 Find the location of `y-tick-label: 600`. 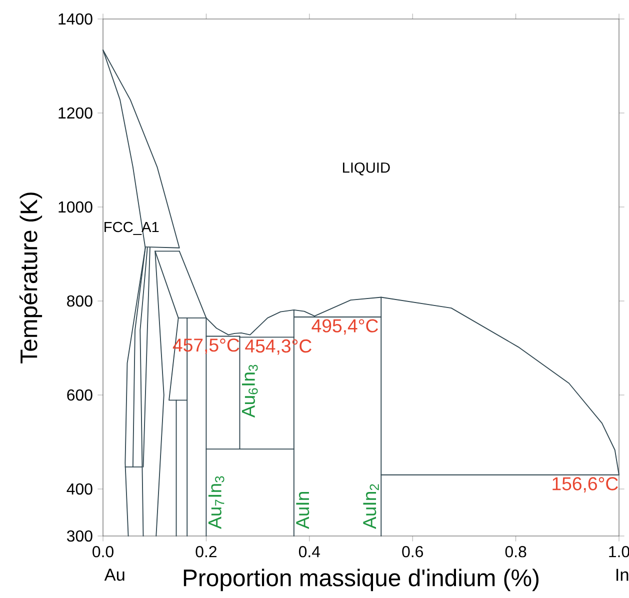

y-tick-label: 600 is located at coordinates (79, 395).